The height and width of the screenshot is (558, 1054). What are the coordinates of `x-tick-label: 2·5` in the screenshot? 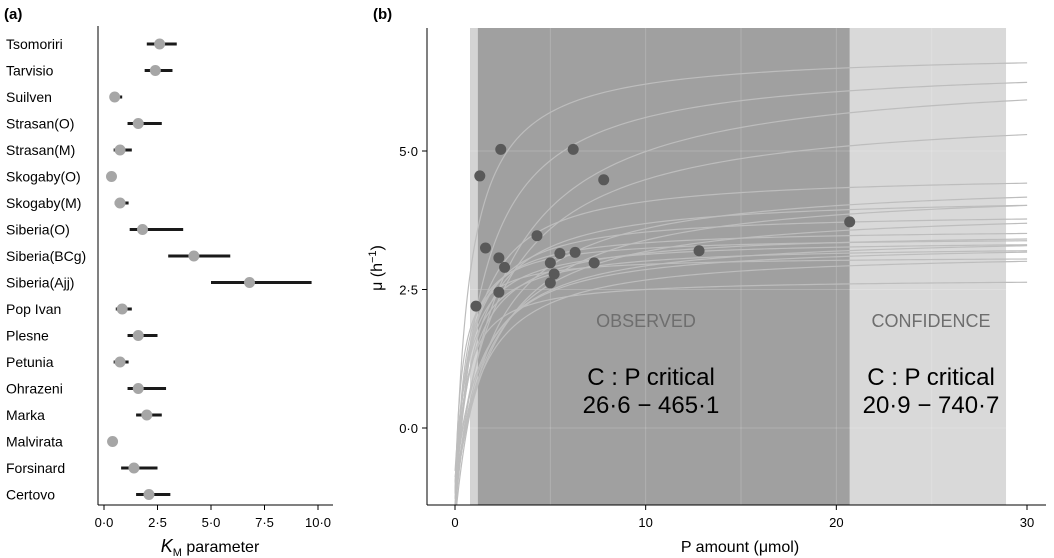 It's located at (157, 522).